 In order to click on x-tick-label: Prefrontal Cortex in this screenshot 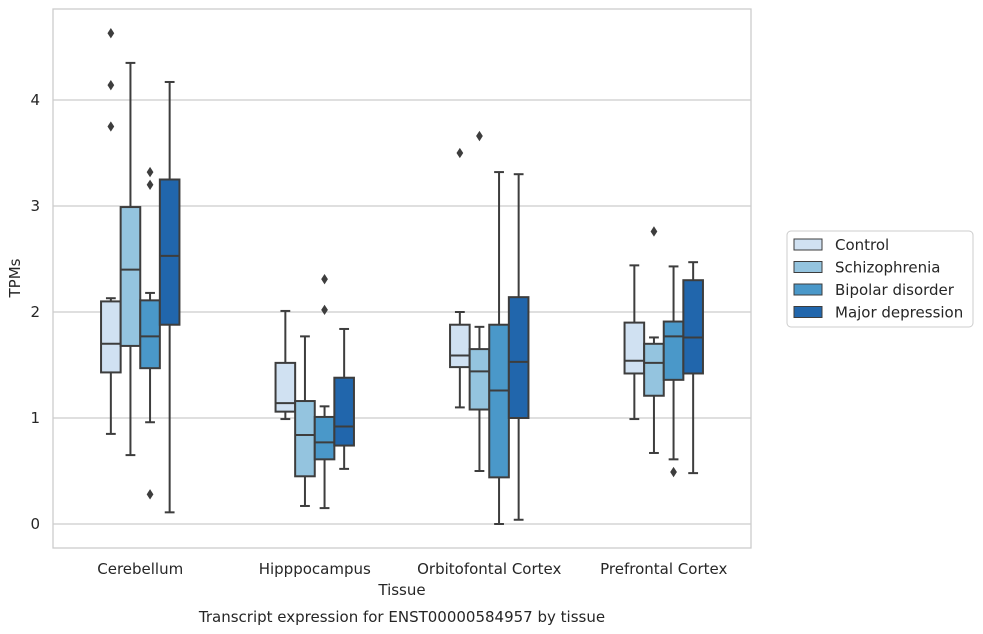, I will do `click(663, 569)`.